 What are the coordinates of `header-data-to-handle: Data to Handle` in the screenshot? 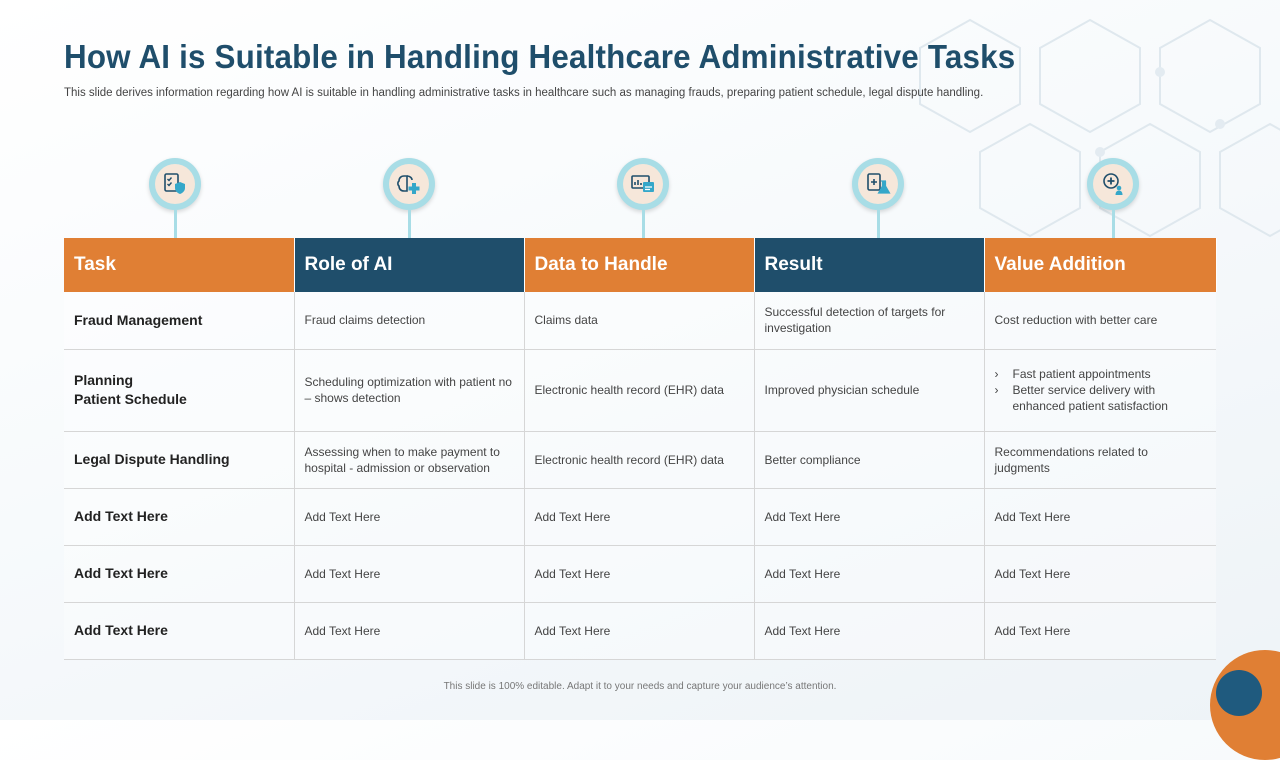 It's located at (639, 265).